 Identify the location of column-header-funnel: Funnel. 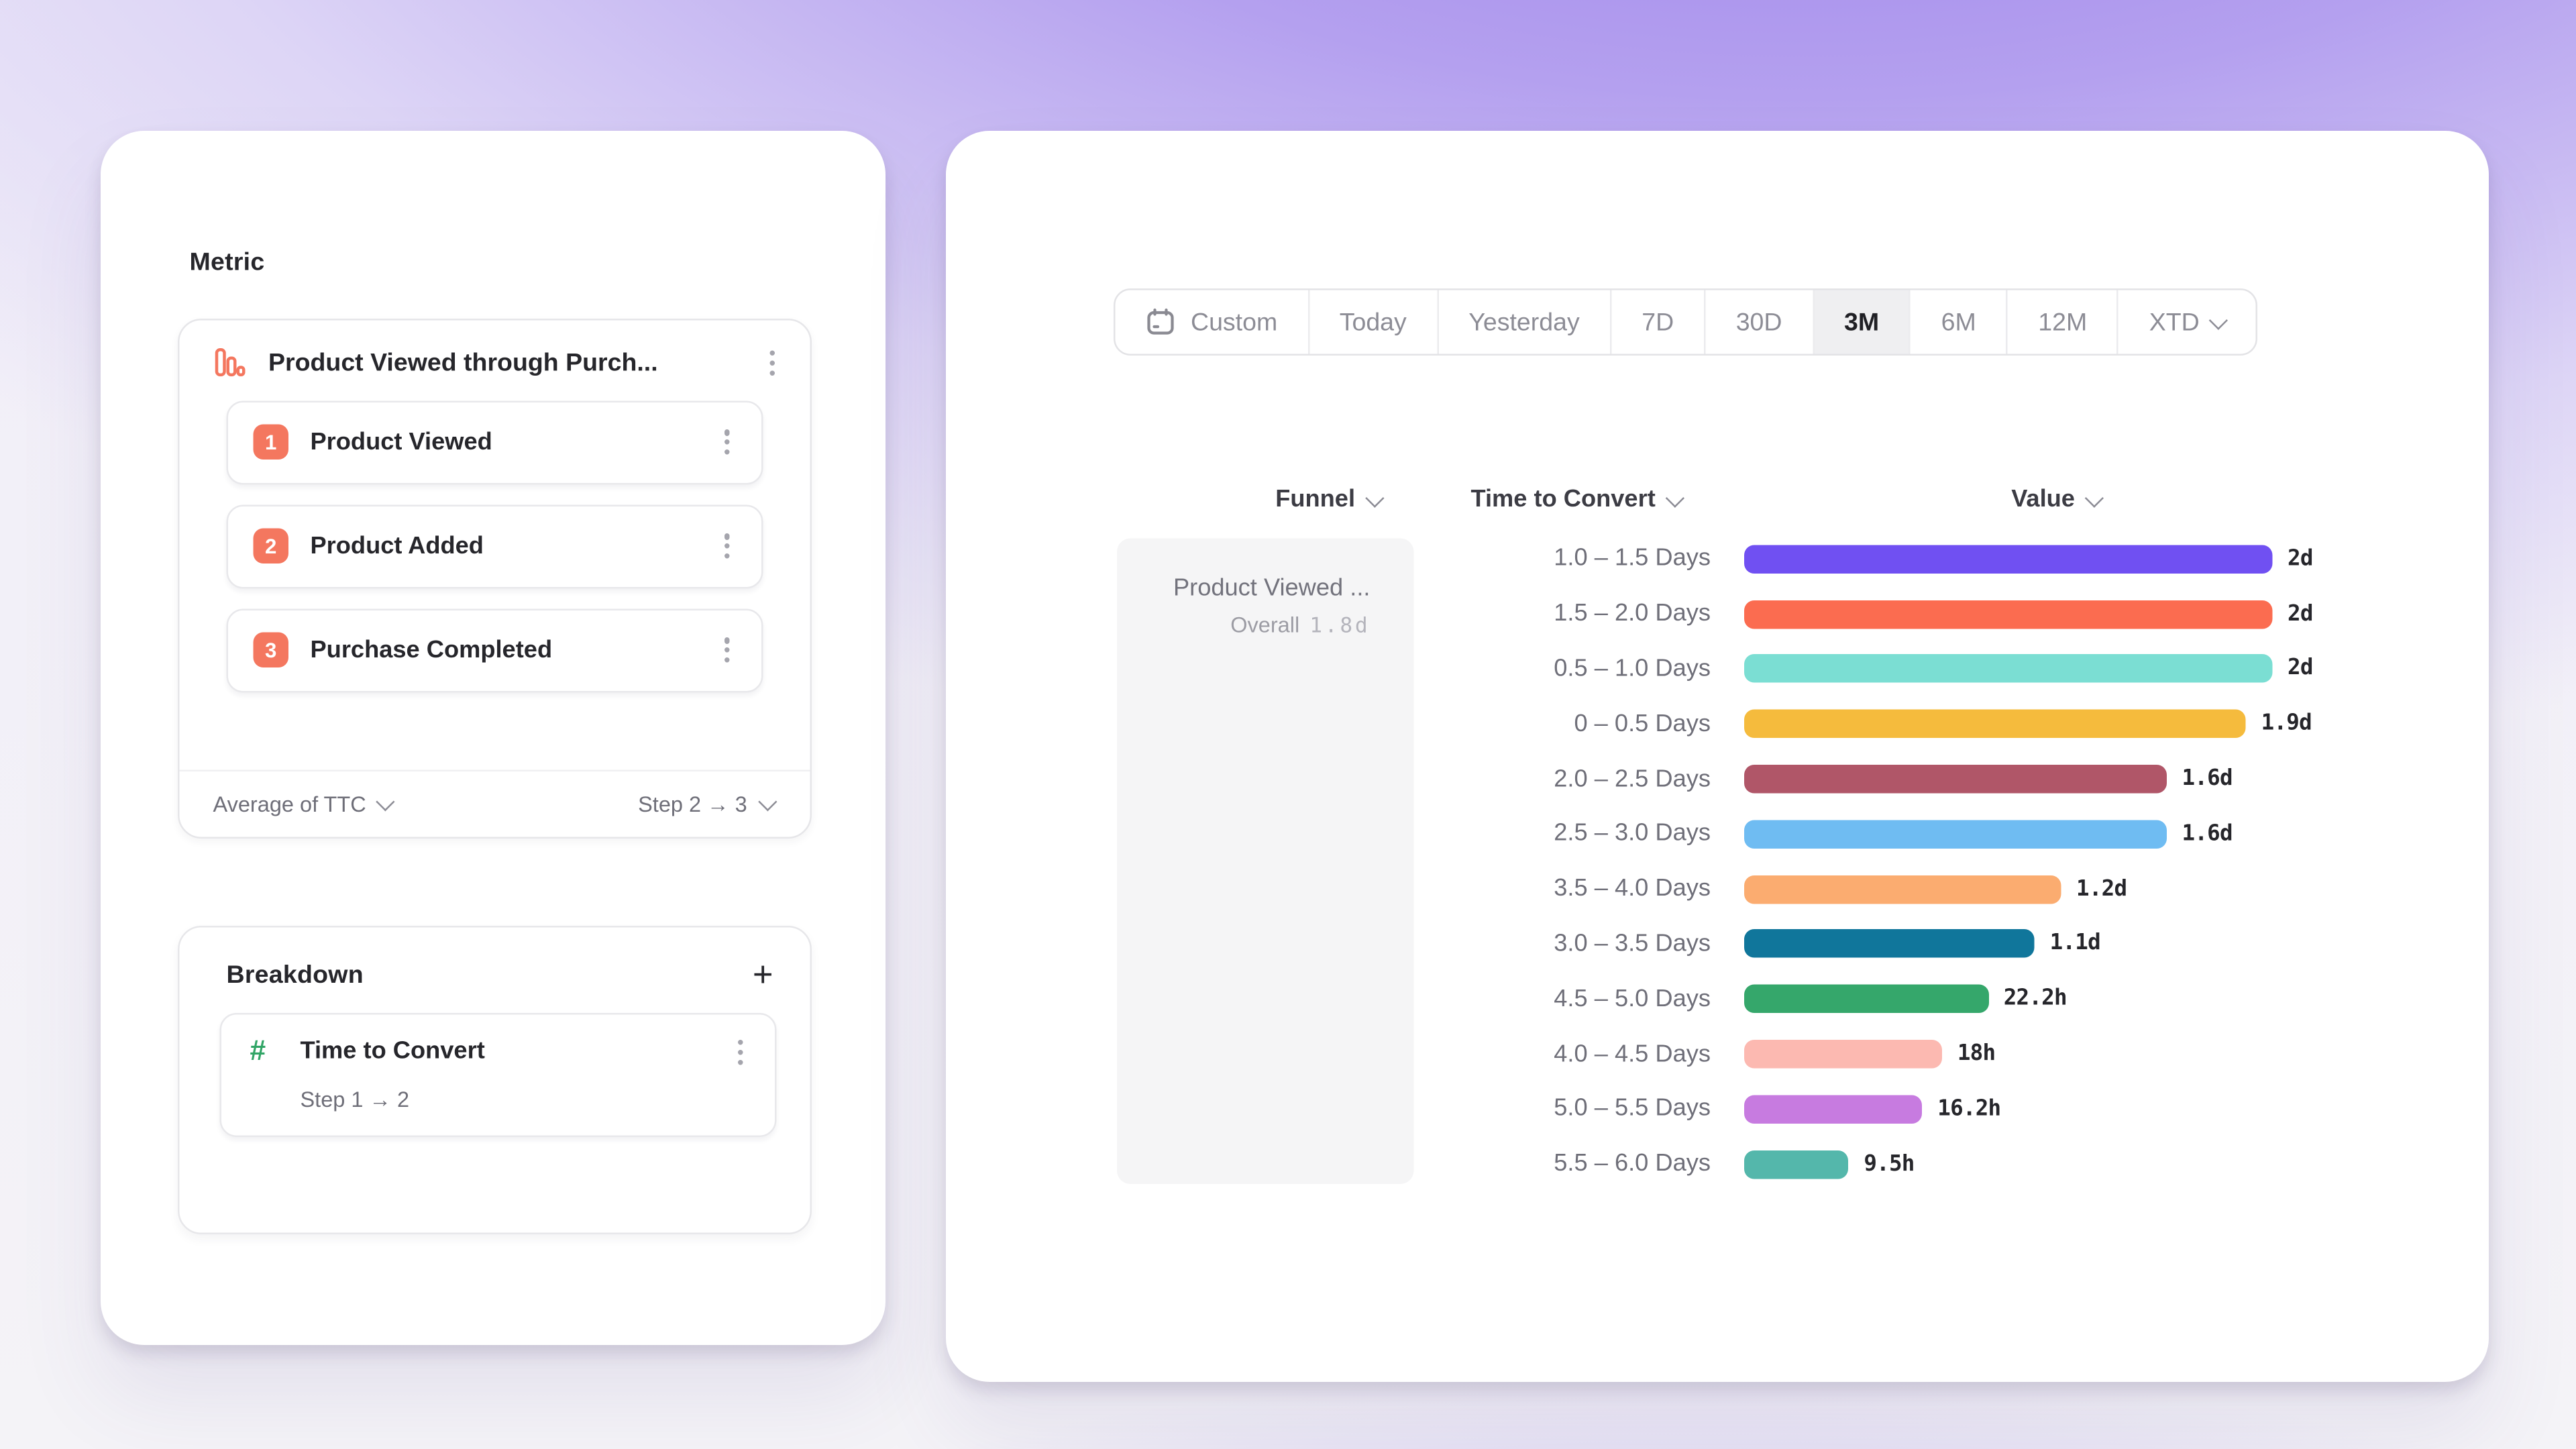
(1328, 499).